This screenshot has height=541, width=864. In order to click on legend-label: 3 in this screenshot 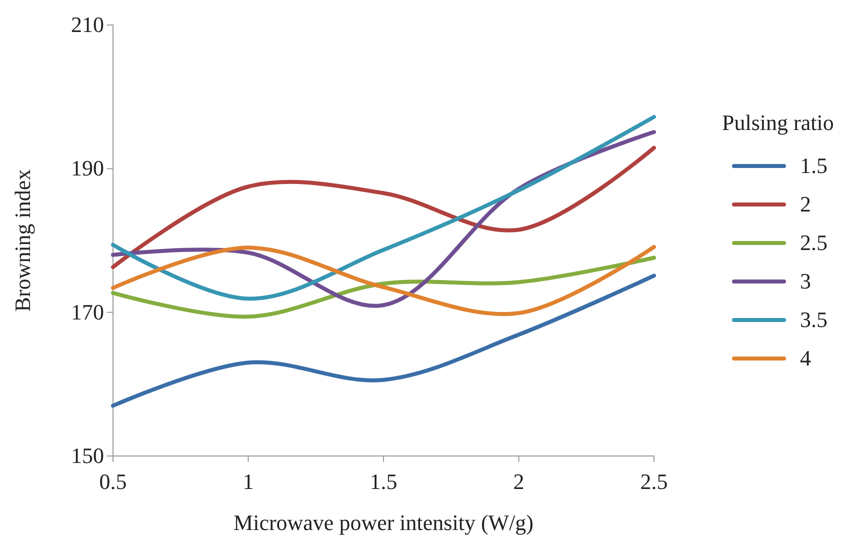, I will do `click(805, 281)`.